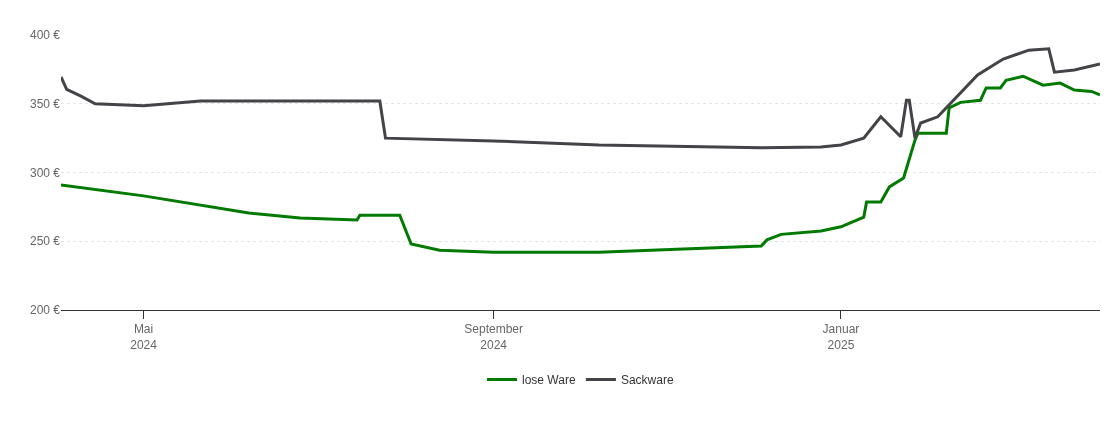 The image size is (1110, 423). What do you see at coordinates (841, 337) in the screenshot?
I see `x-tick-label: Januar 2025` at bounding box center [841, 337].